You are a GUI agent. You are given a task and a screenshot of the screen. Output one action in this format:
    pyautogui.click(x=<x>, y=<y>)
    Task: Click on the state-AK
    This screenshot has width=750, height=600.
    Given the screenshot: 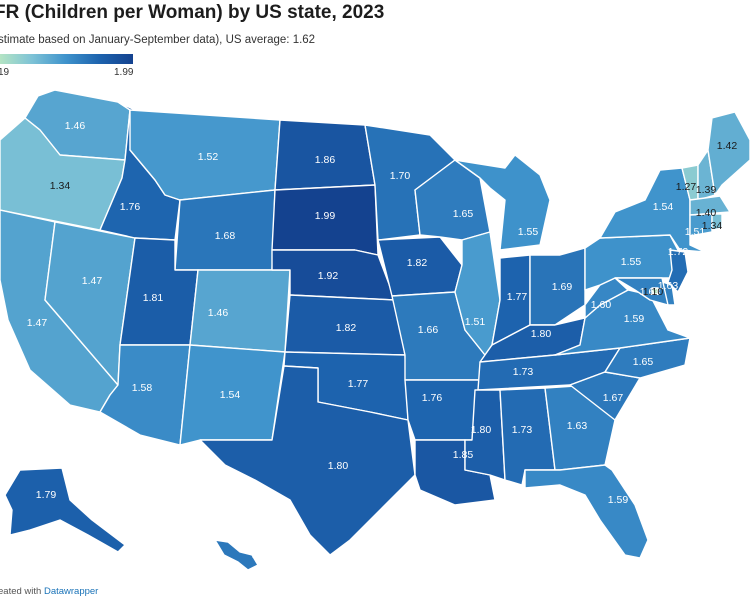 What is the action you would take?
    pyautogui.click(x=65, y=510)
    